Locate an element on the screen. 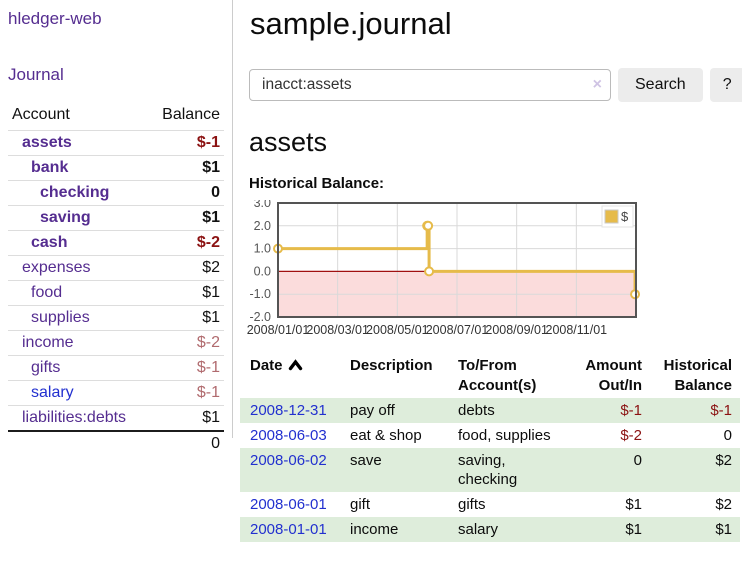 The image size is (742, 582). transaction-amount: $-2 is located at coordinates (631, 435).